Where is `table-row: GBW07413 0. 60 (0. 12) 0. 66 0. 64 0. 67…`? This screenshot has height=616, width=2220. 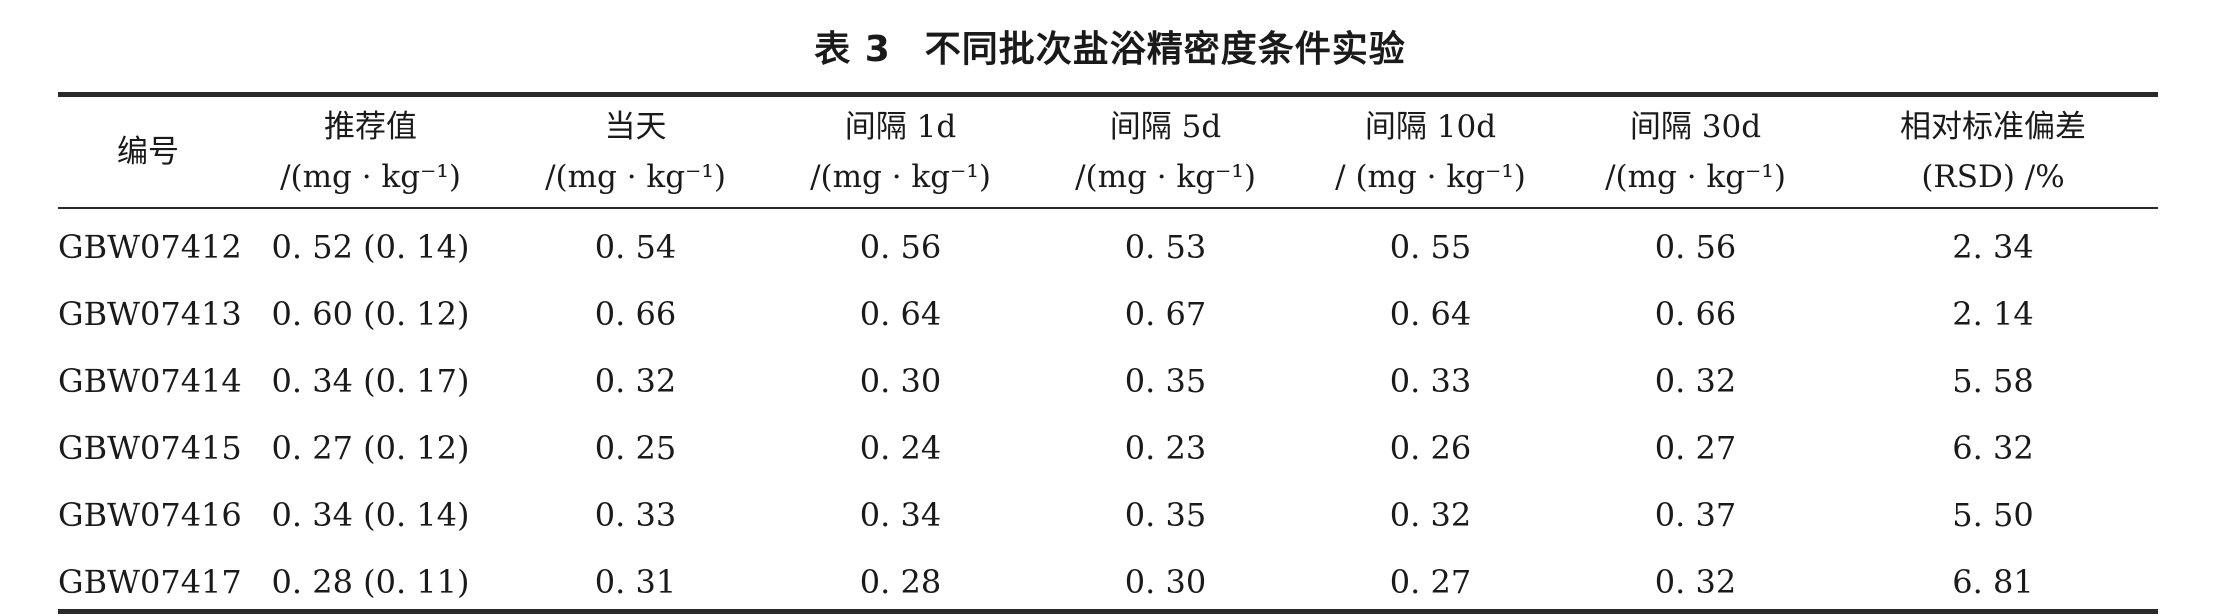 table-row: GBW07413 0. 60 (0. 12) 0. 66 0. 64 0. 67… is located at coordinates (1108, 313).